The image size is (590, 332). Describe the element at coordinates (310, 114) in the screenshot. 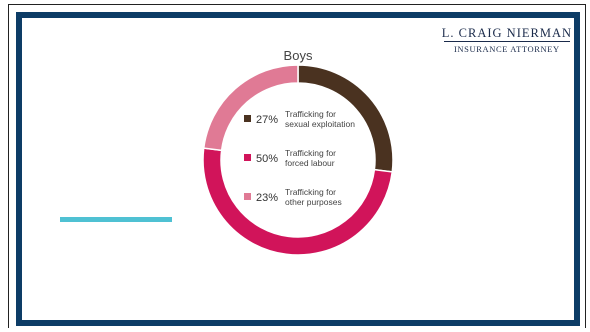

I see `legend-label-line1-1: Trafficking for` at that location.